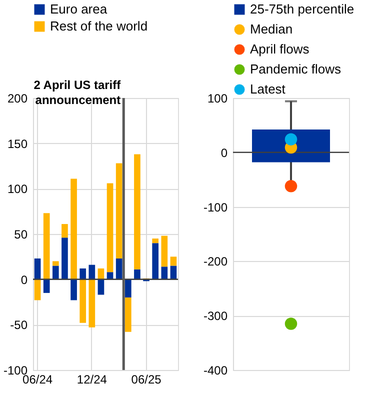 Image resolution: width=372 pixels, height=396 pixels. I want to click on legend-label: Euro area, so click(79, 9).